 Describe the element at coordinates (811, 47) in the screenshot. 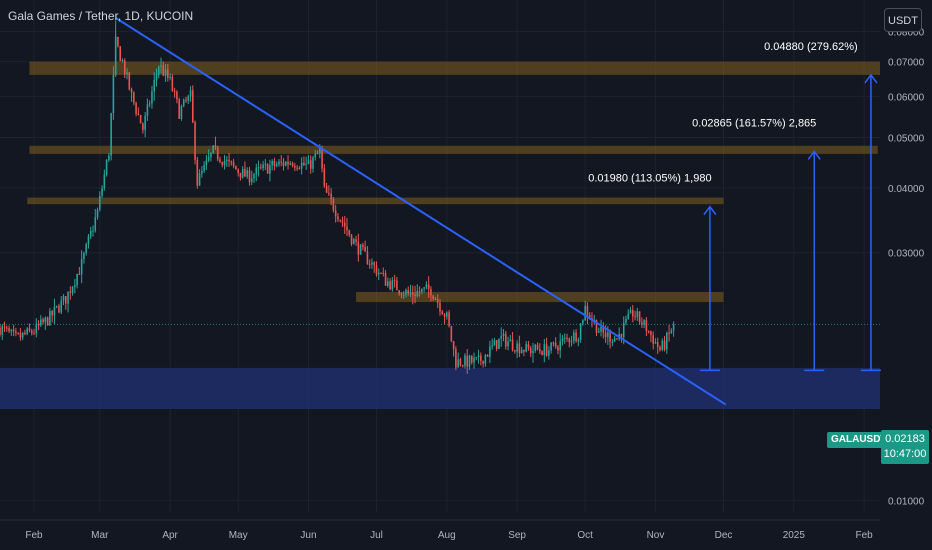

I see `target-label: 0.04880 (279.62%)` at that location.